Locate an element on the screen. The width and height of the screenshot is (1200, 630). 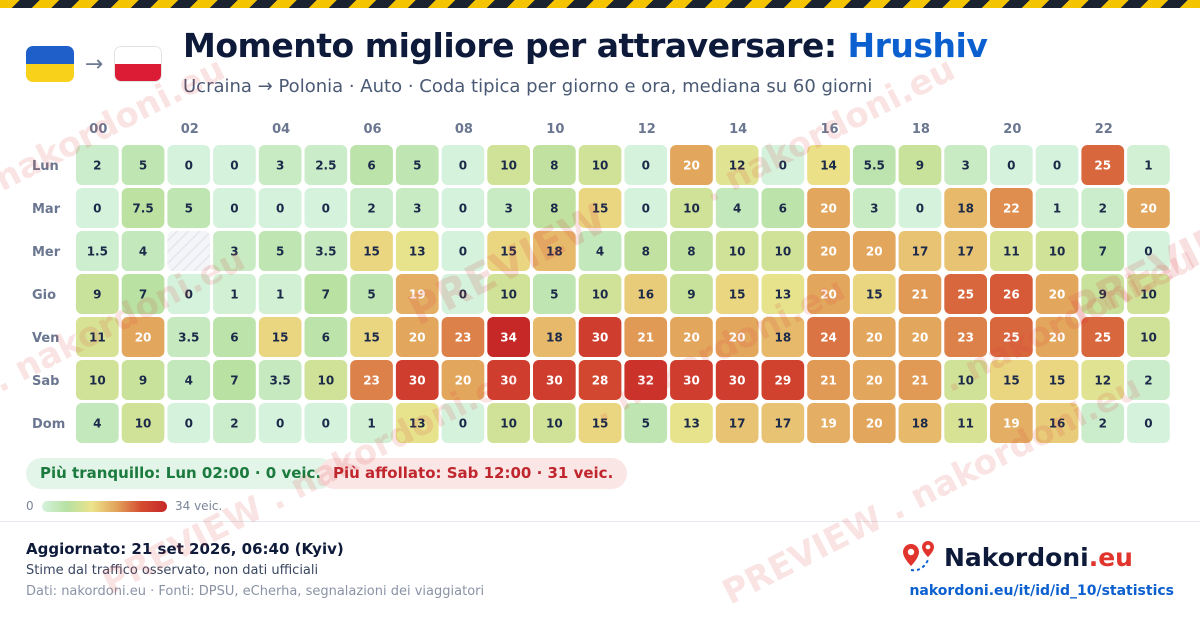
hour-tick-label: 02 is located at coordinates (190, 129).